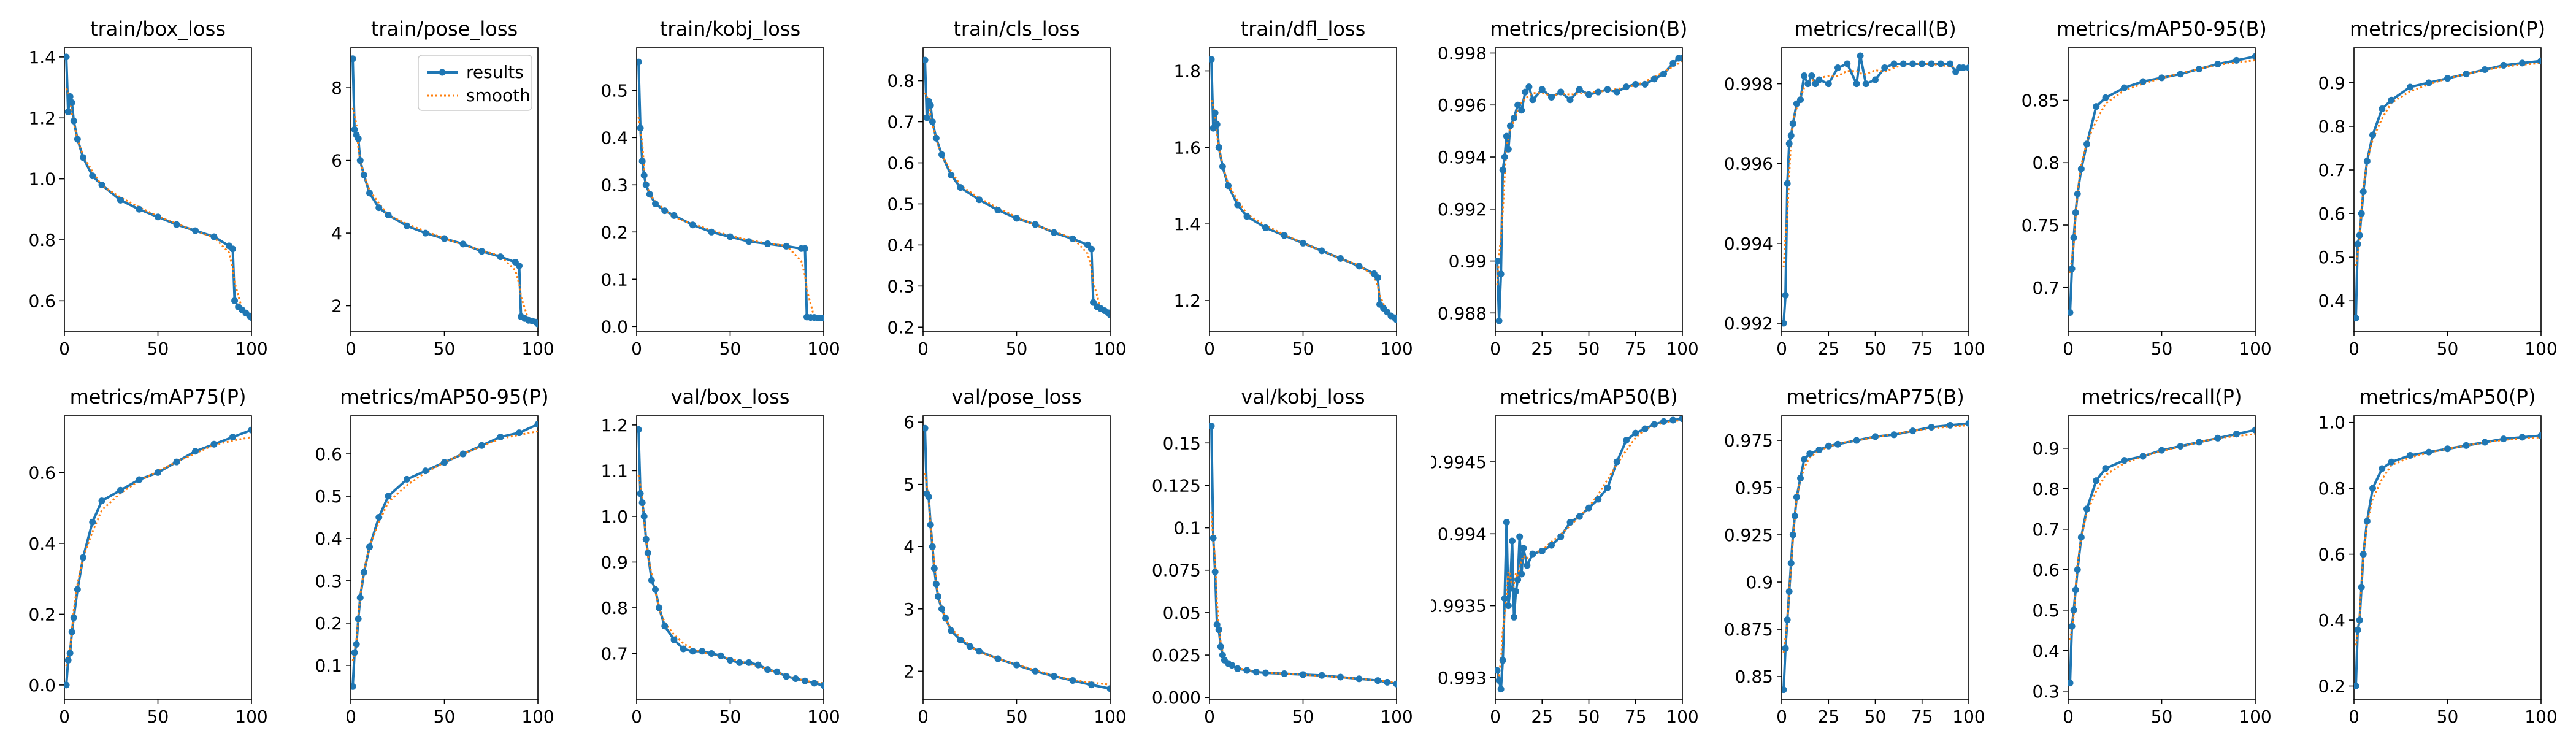  Describe the element at coordinates (1468, 261) in the screenshot. I see `y-tick-label: 0.99` at that location.